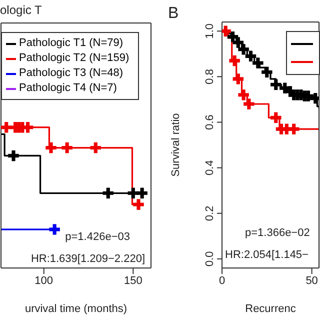 This screenshot has height=320, width=320. What do you see at coordinates (176, 145) in the screenshot?
I see `y-axis-title: Survival ratio` at bounding box center [176, 145].